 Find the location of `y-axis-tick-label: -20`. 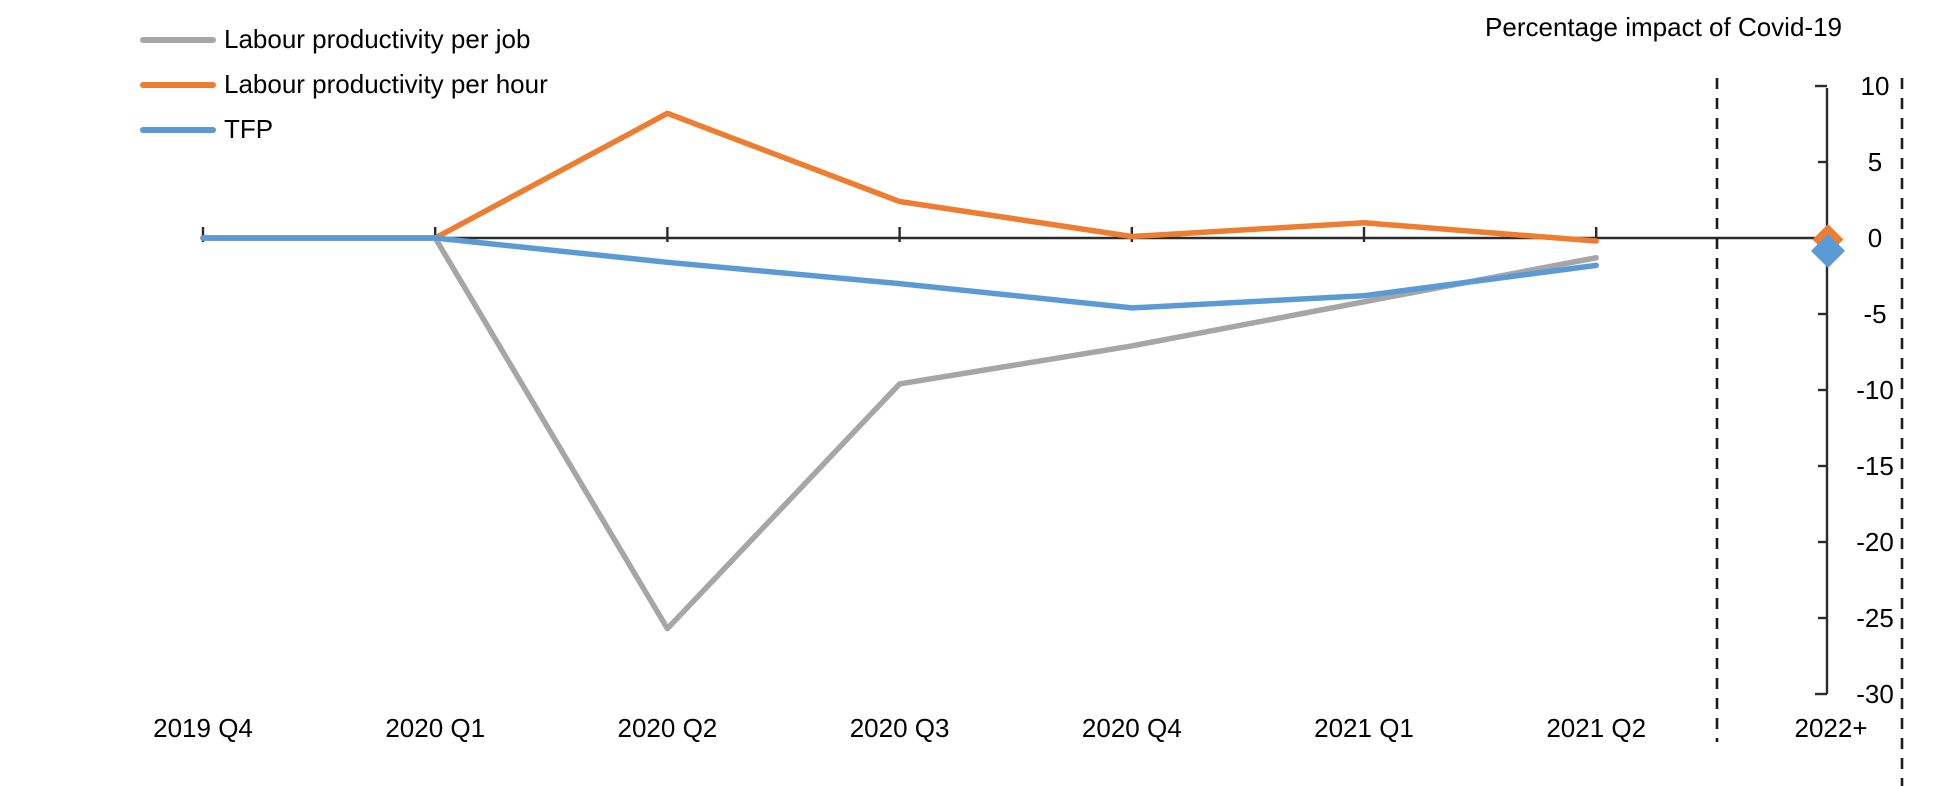

y-axis-tick-label: -20 is located at coordinates (1875, 542).